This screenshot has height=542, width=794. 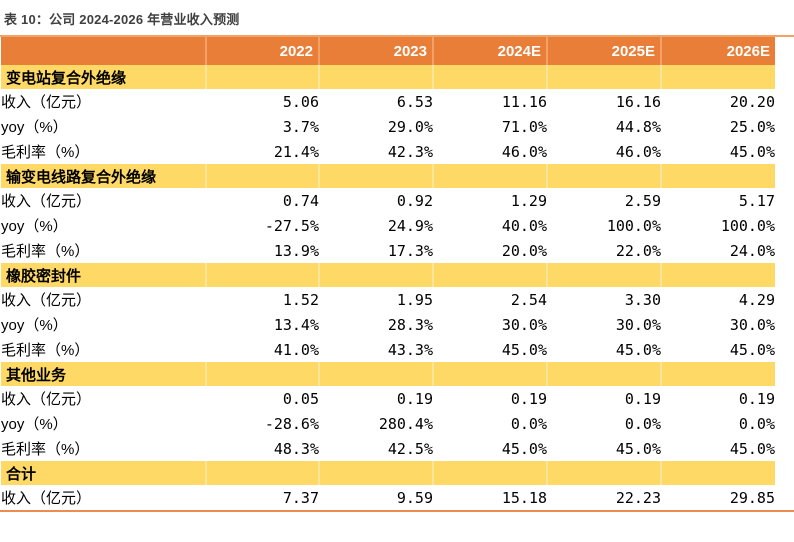 What do you see at coordinates (410, 126) in the screenshot?
I see `value-cell: 29.0%` at bounding box center [410, 126].